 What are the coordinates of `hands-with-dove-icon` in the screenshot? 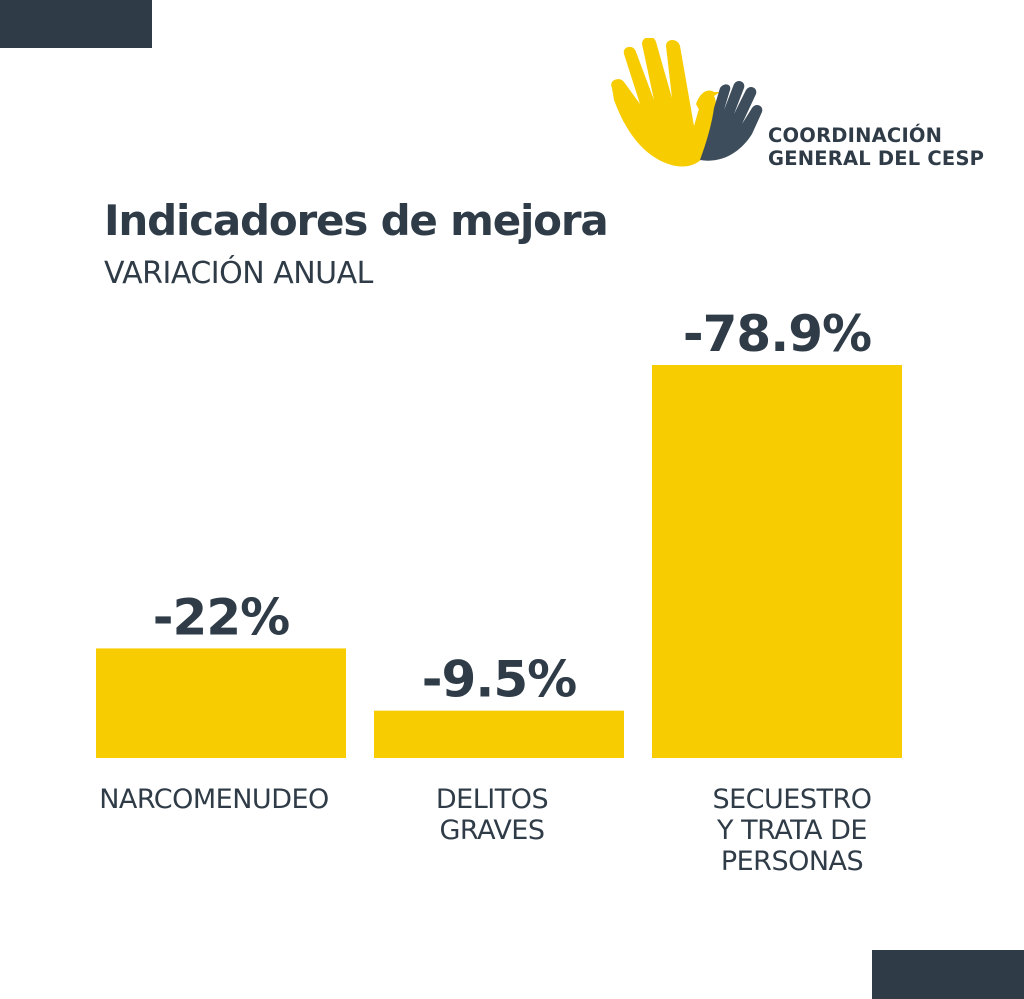 It's located at (687, 102).